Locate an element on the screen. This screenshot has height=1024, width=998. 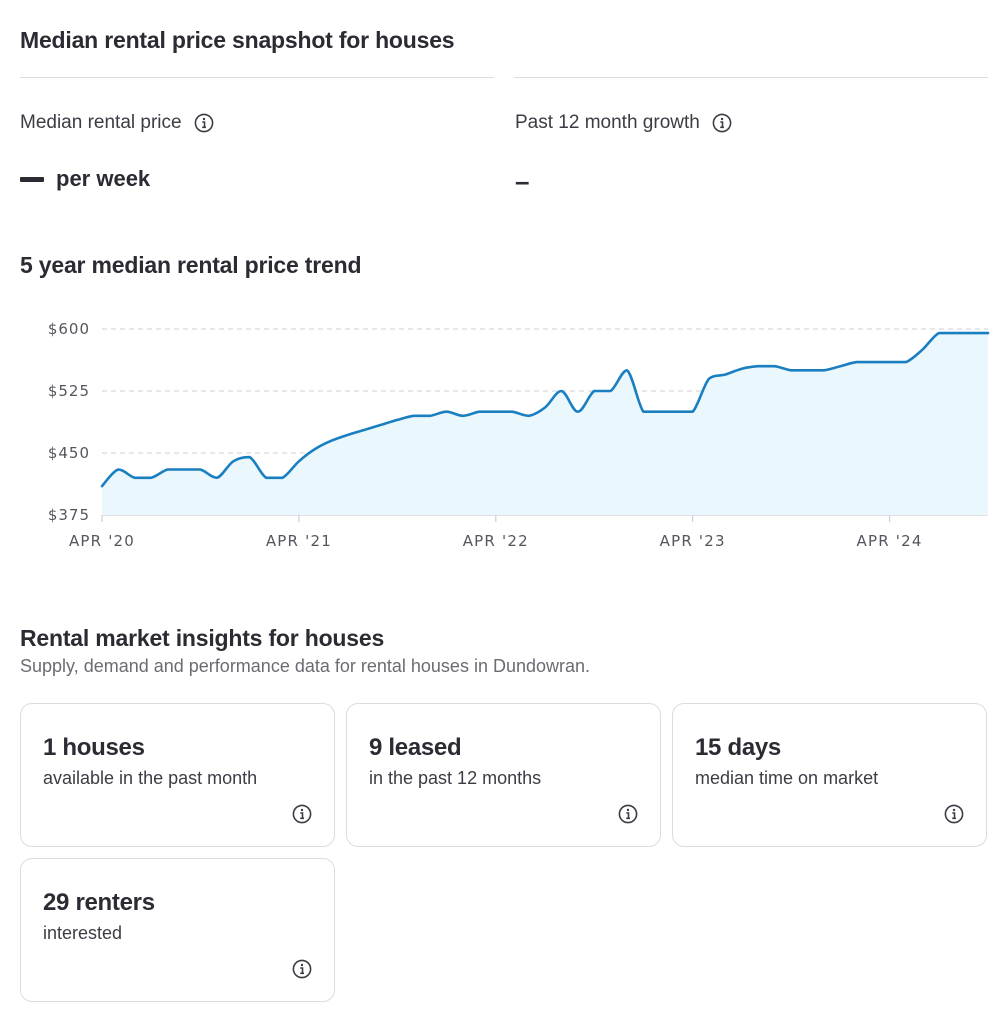
x-tick-label: APR '24 is located at coordinates (890, 541).